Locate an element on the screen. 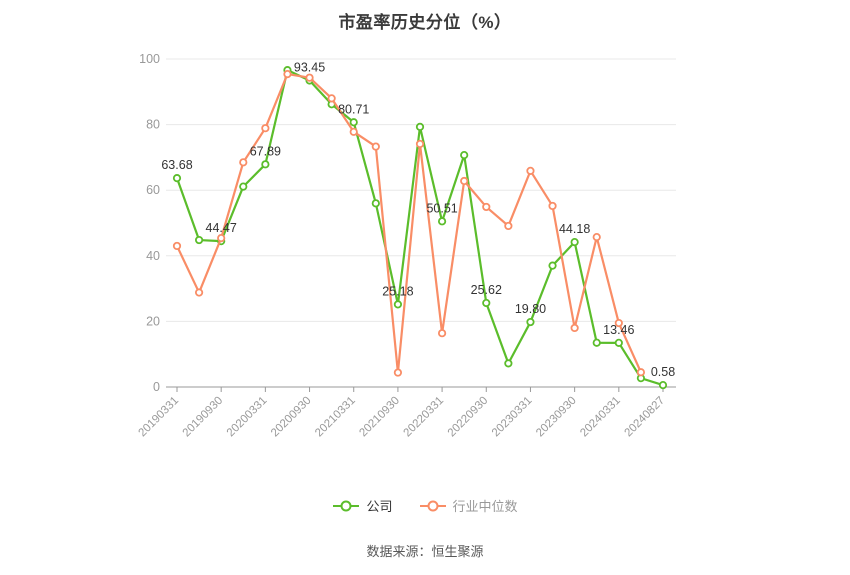 Image resolution: width=850 pixels, height=575 pixels. data-point-label: 44.18 is located at coordinates (574, 229).